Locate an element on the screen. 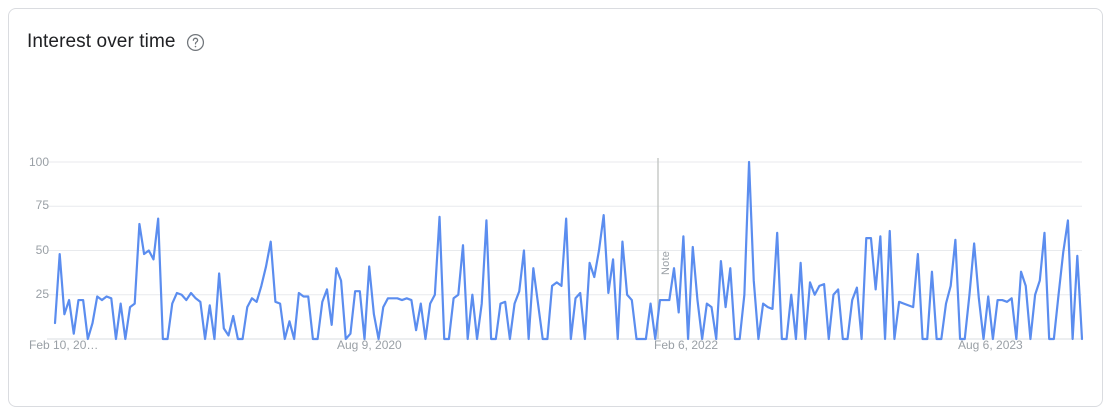 The image size is (1111, 415). y-axis-tick-label: 75 is located at coordinates (42, 205).